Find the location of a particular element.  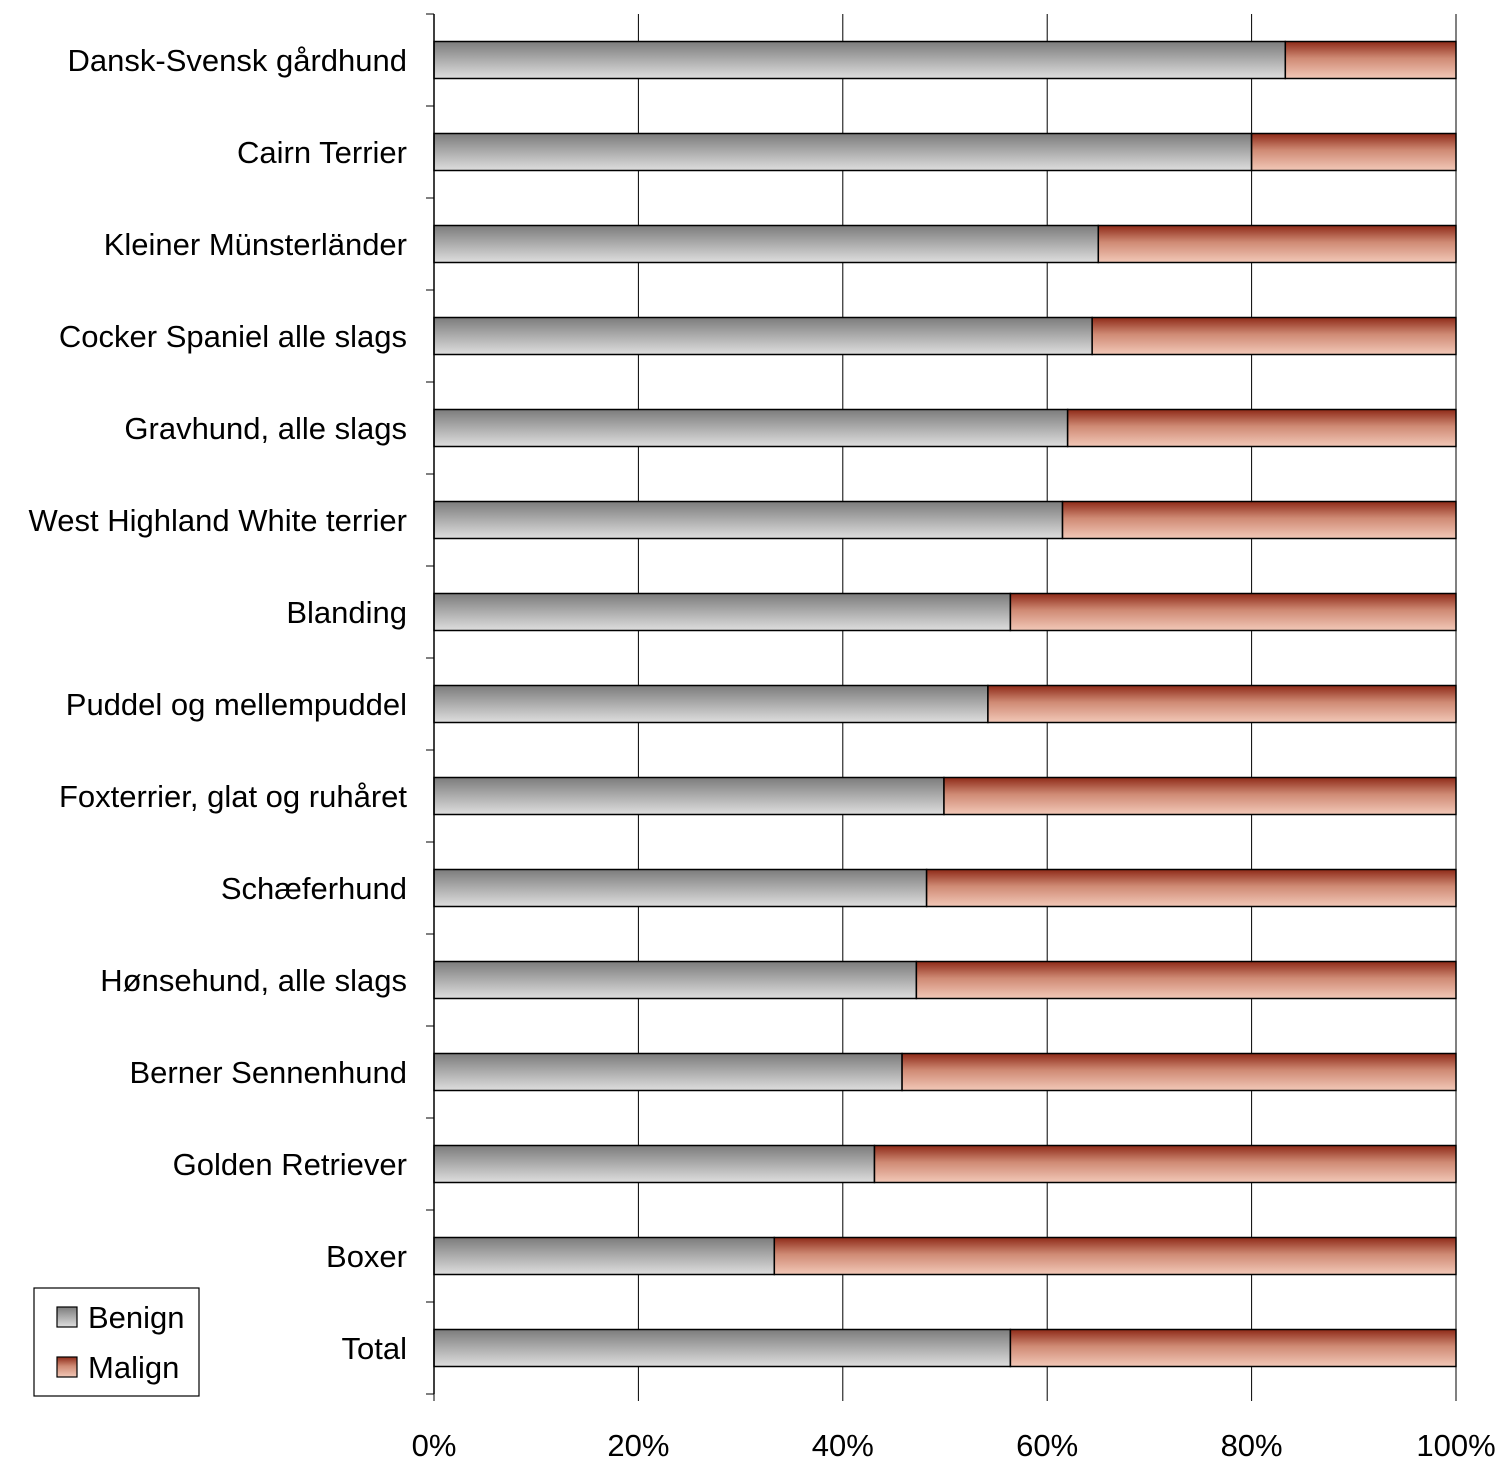

category-label: Foxterrier, glat og ruhåret is located at coordinates (233, 796).